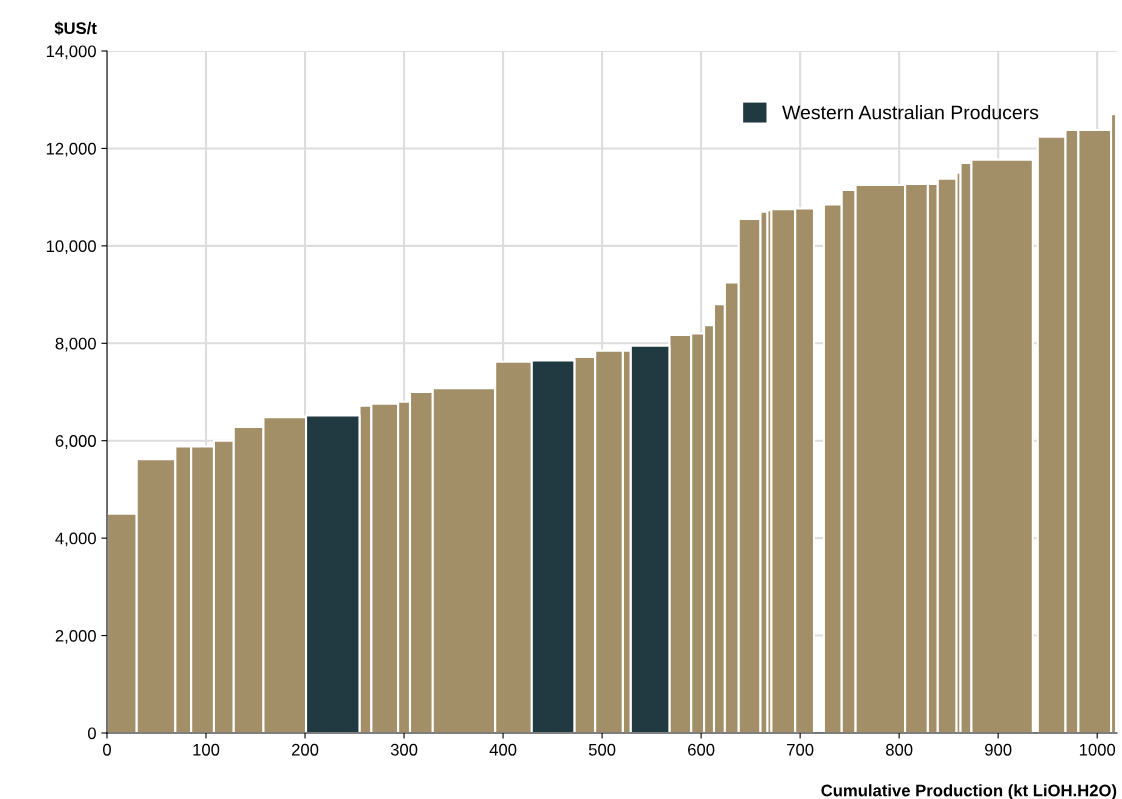  I want to click on y-tick-label: 0, so click(91, 733).